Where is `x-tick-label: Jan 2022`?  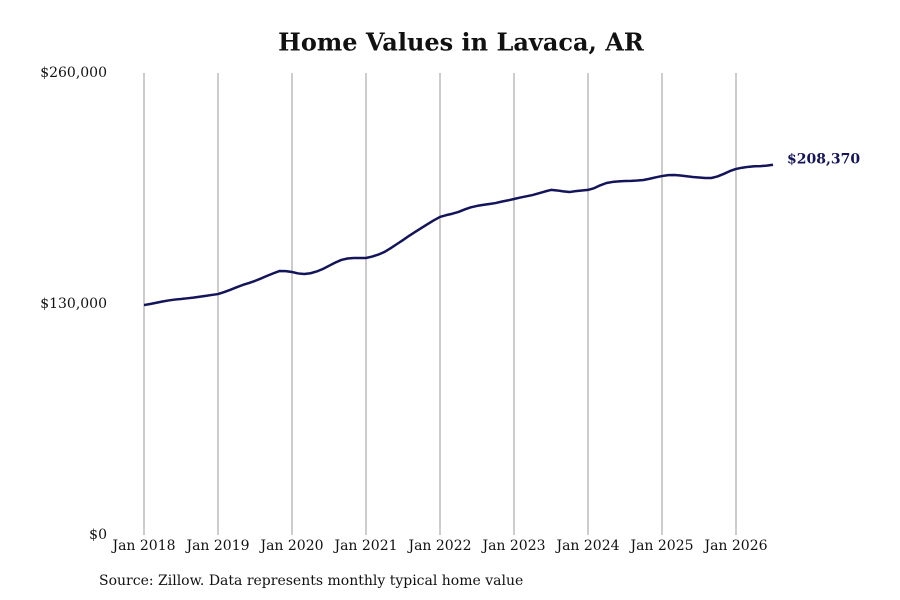 x-tick-label: Jan 2022 is located at coordinates (438, 546).